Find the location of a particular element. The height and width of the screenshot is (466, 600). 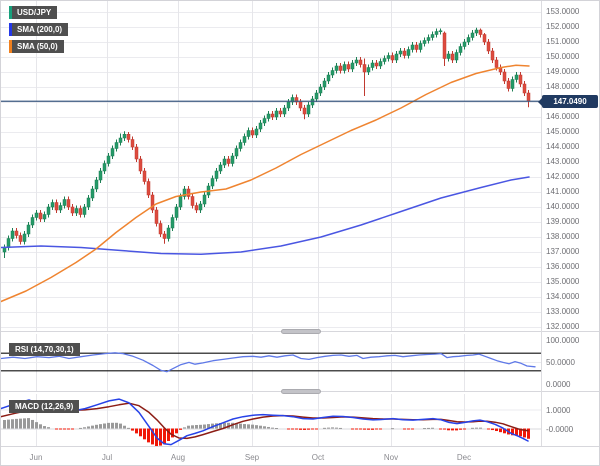

price-tick-label: 148.0000 is located at coordinates (563, 86).